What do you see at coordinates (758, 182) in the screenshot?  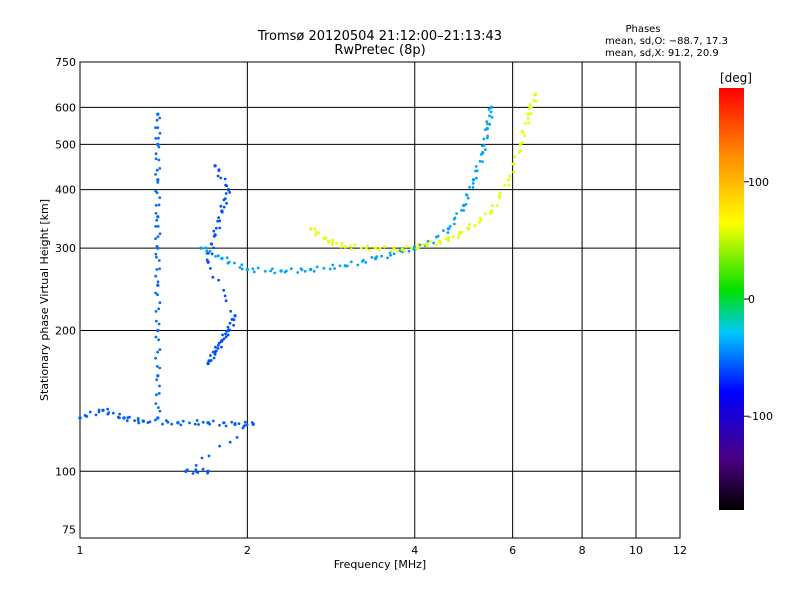 I see `colorbar-tick-label: 100` at bounding box center [758, 182].